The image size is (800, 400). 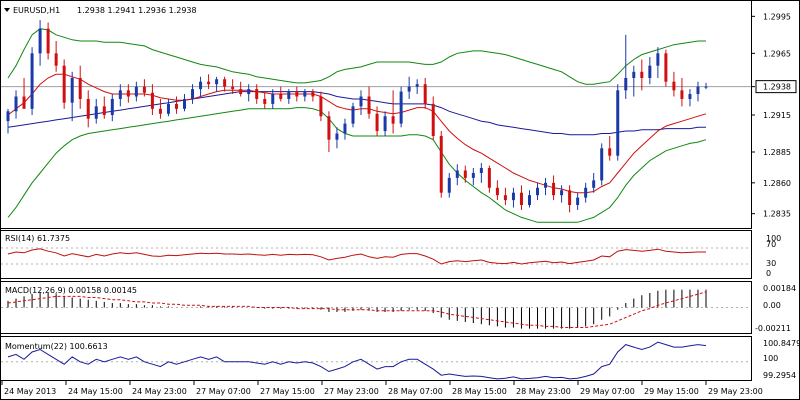 I want to click on current-price-box, so click(x=776, y=87).